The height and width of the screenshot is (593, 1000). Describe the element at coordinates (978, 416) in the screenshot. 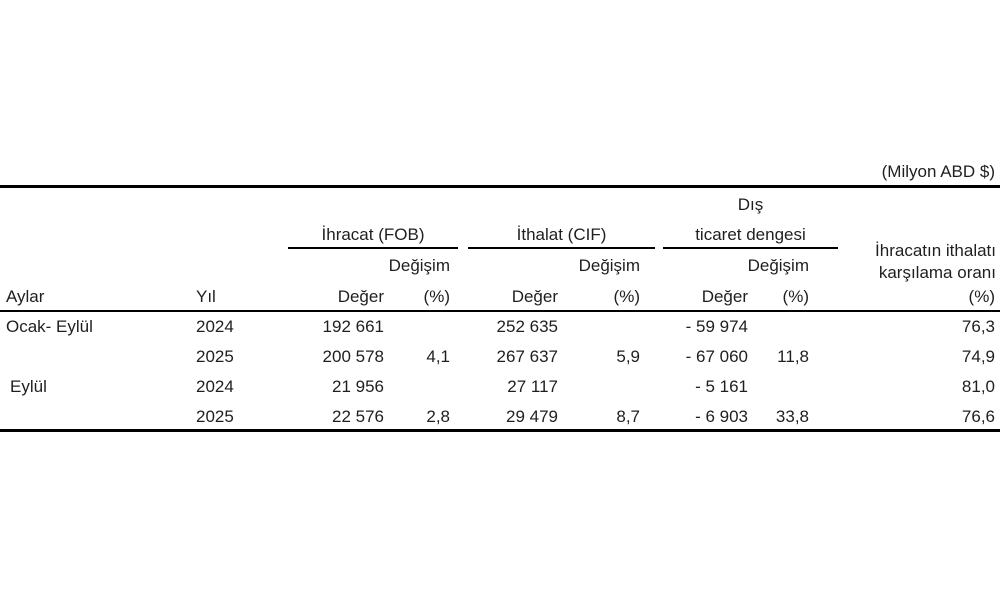

I see `coverage-ratio-cell: 76,6` at that location.